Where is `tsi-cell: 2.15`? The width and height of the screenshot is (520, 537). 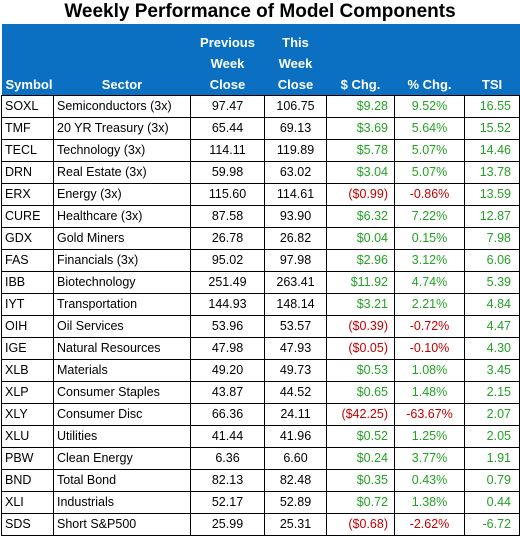
tsi-cell: 2.15 is located at coordinates (492, 392).